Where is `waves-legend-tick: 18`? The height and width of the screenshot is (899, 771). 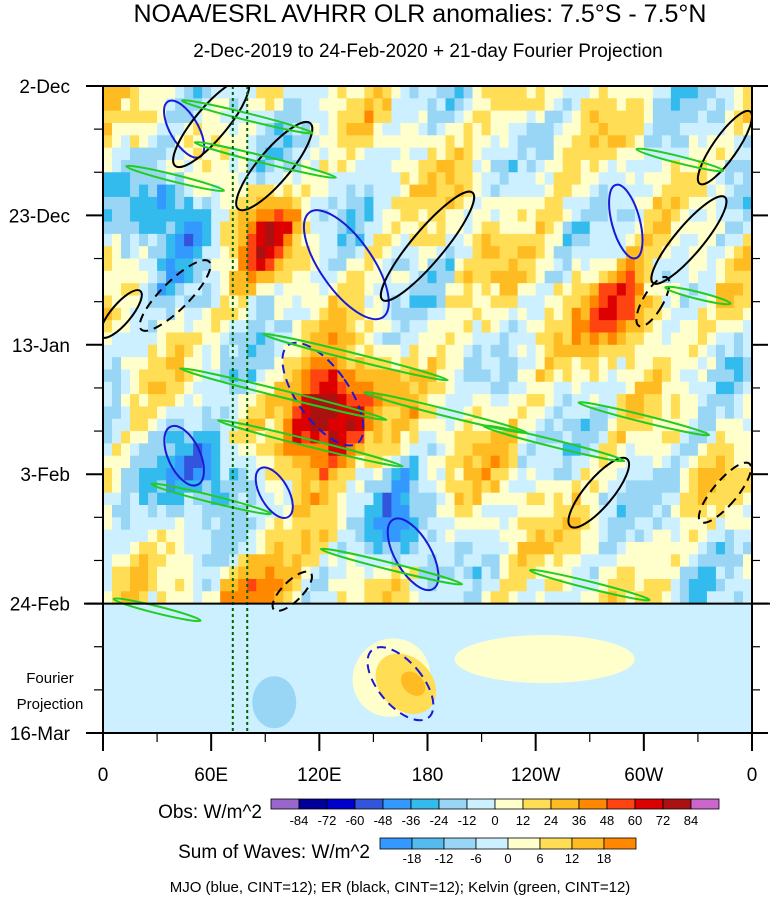 waves-legend-tick: 18 is located at coordinates (604, 858).